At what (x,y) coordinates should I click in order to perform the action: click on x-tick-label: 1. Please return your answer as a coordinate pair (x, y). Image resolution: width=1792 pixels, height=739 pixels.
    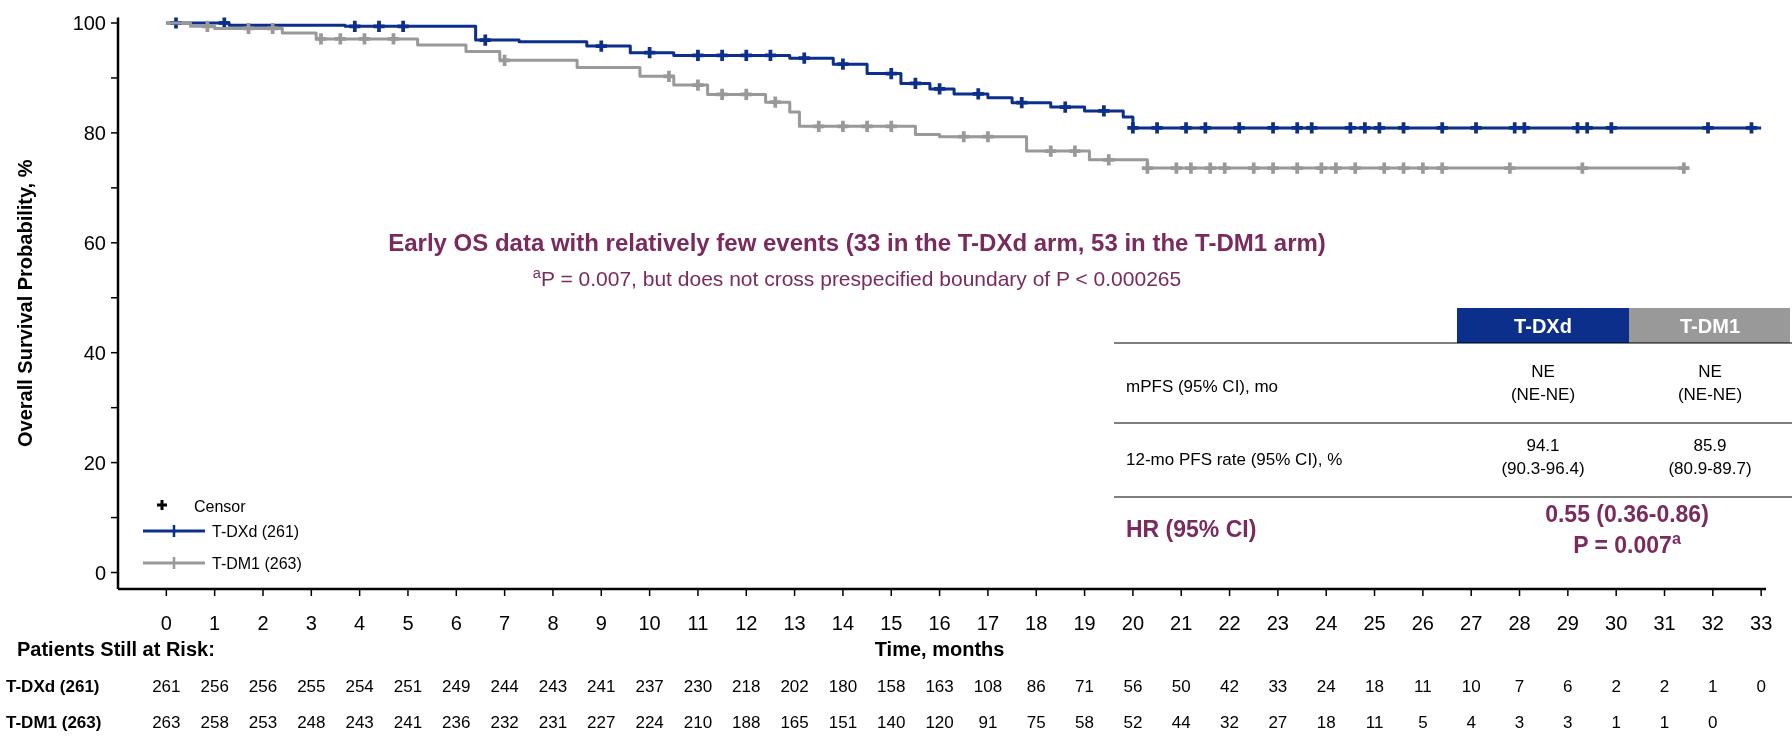
    Looking at the image, I should click on (215, 623).